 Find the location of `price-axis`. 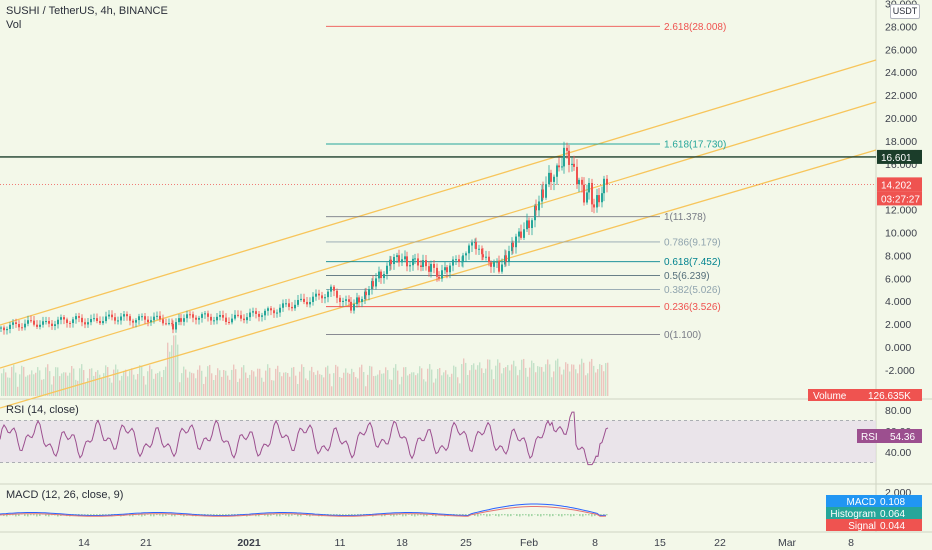

price-axis is located at coordinates (904, 275).